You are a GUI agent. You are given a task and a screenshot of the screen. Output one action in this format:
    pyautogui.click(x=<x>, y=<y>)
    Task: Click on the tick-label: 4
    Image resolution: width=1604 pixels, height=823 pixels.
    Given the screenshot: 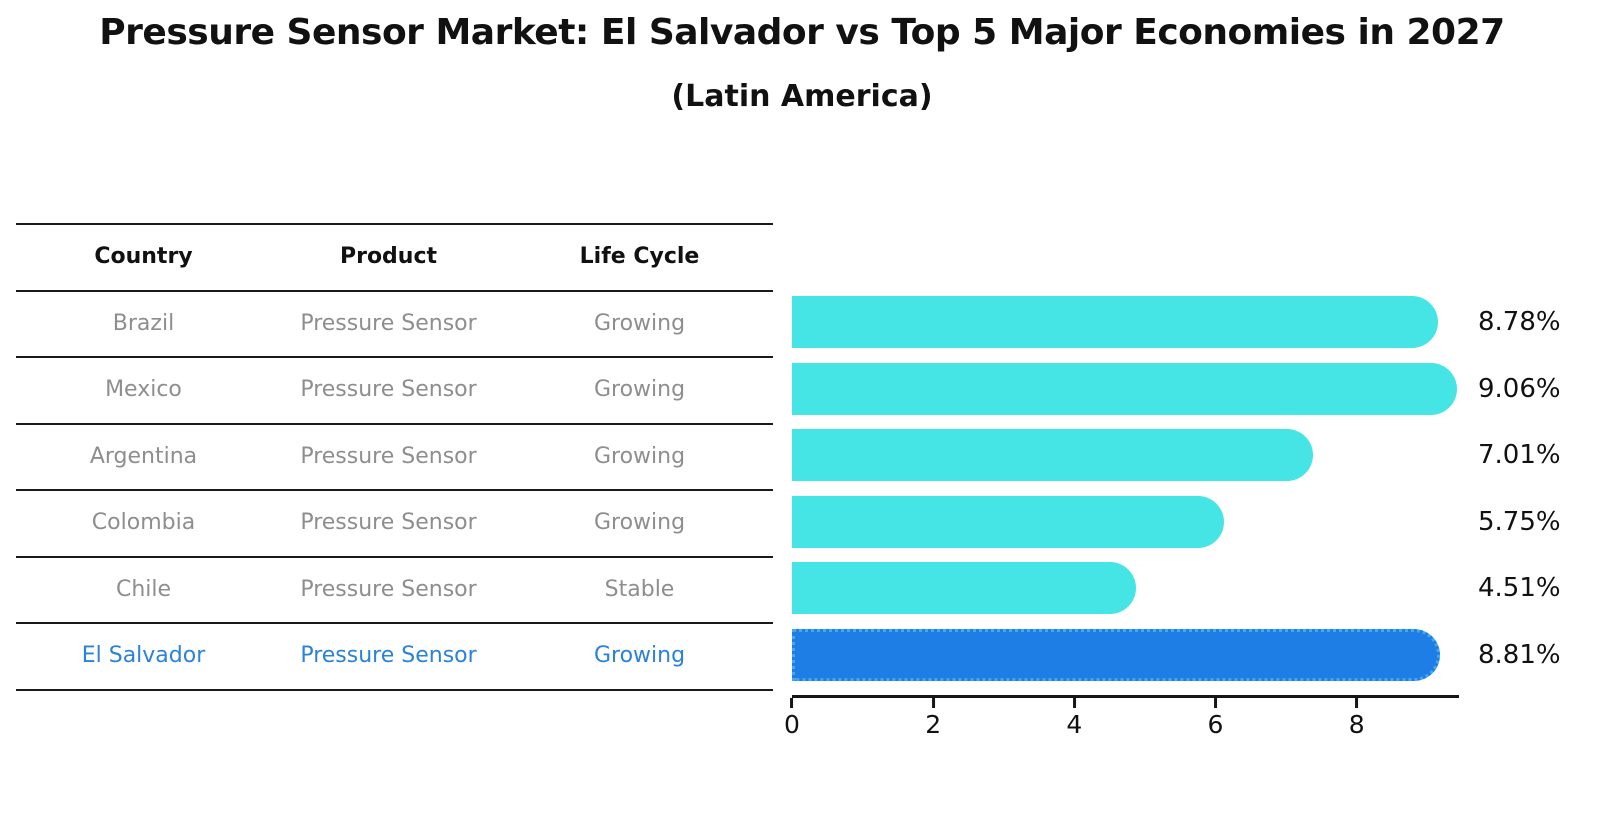 What is the action you would take?
    pyautogui.click(x=1074, y=724)
    